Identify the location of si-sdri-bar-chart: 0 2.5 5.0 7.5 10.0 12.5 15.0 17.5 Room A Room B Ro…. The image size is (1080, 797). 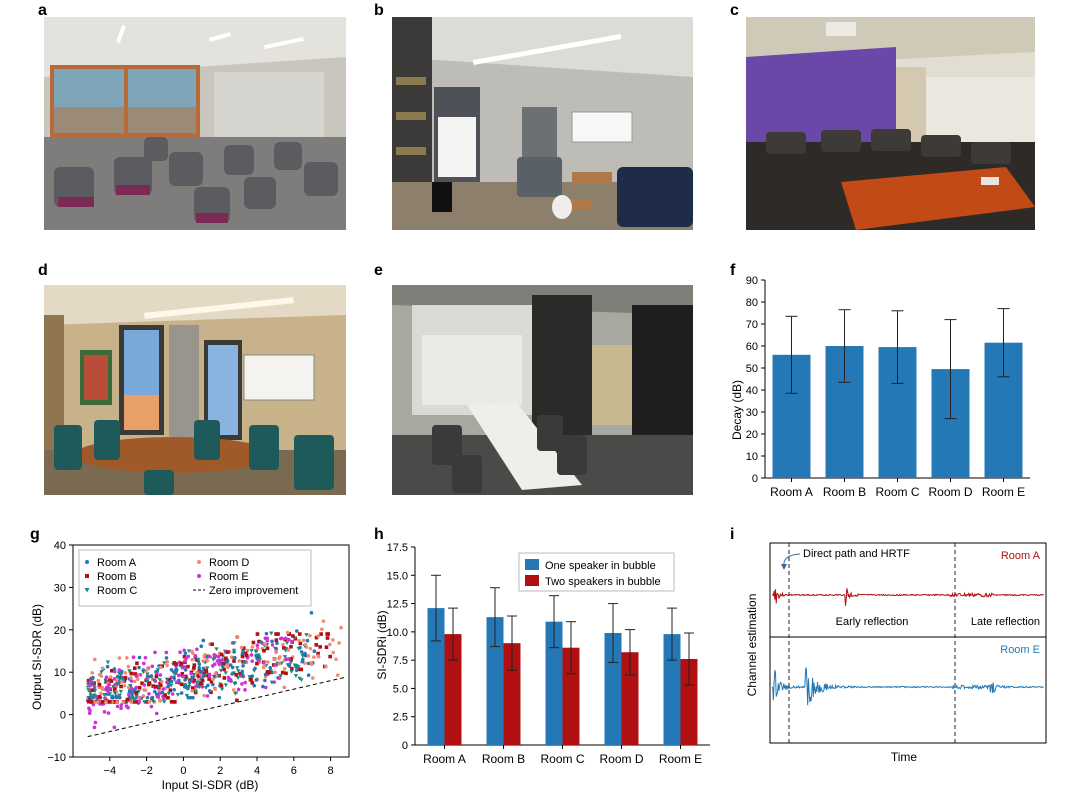
(542, 654).